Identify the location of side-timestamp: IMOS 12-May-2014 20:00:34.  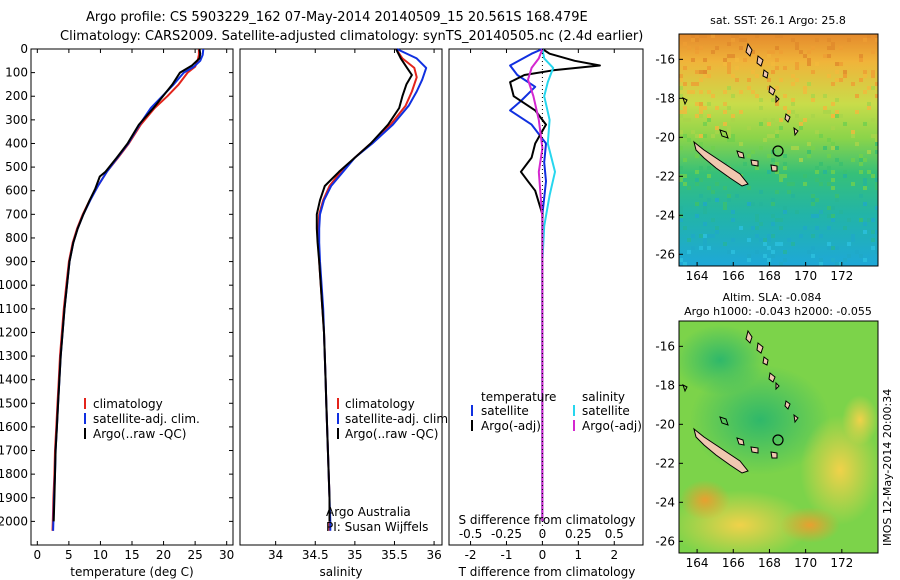
(887, 467).